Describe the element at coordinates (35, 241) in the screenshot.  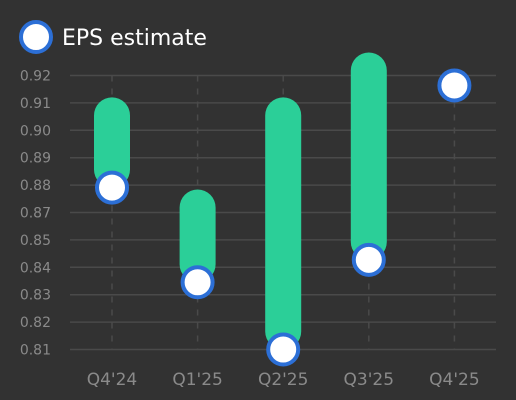
I see `y-tick-label: 0.85` at that location.